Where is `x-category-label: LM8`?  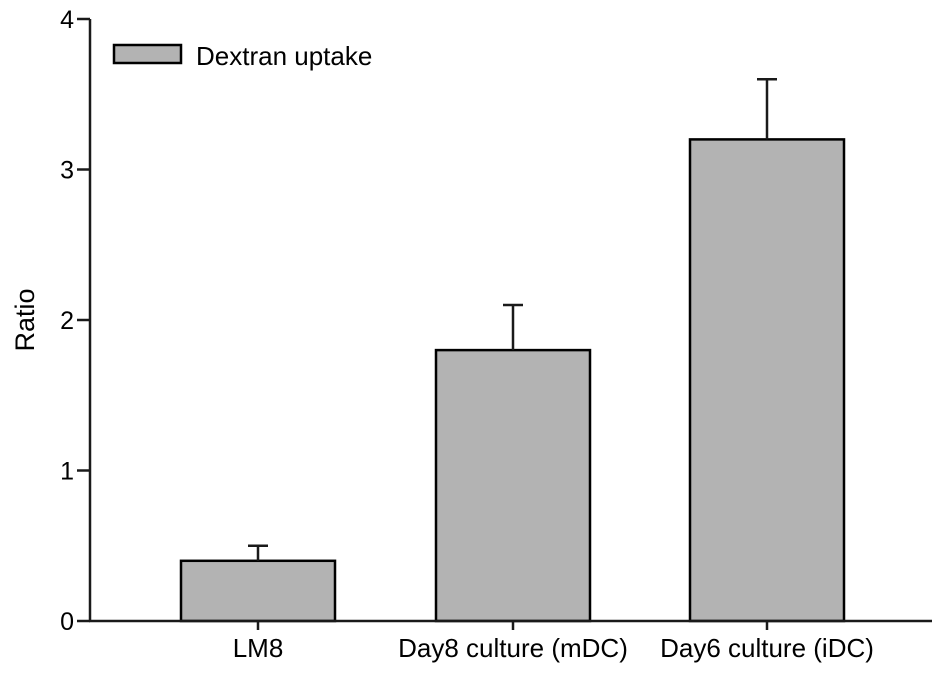 x-category-label: LM8 is located at coordinates (258, 648).